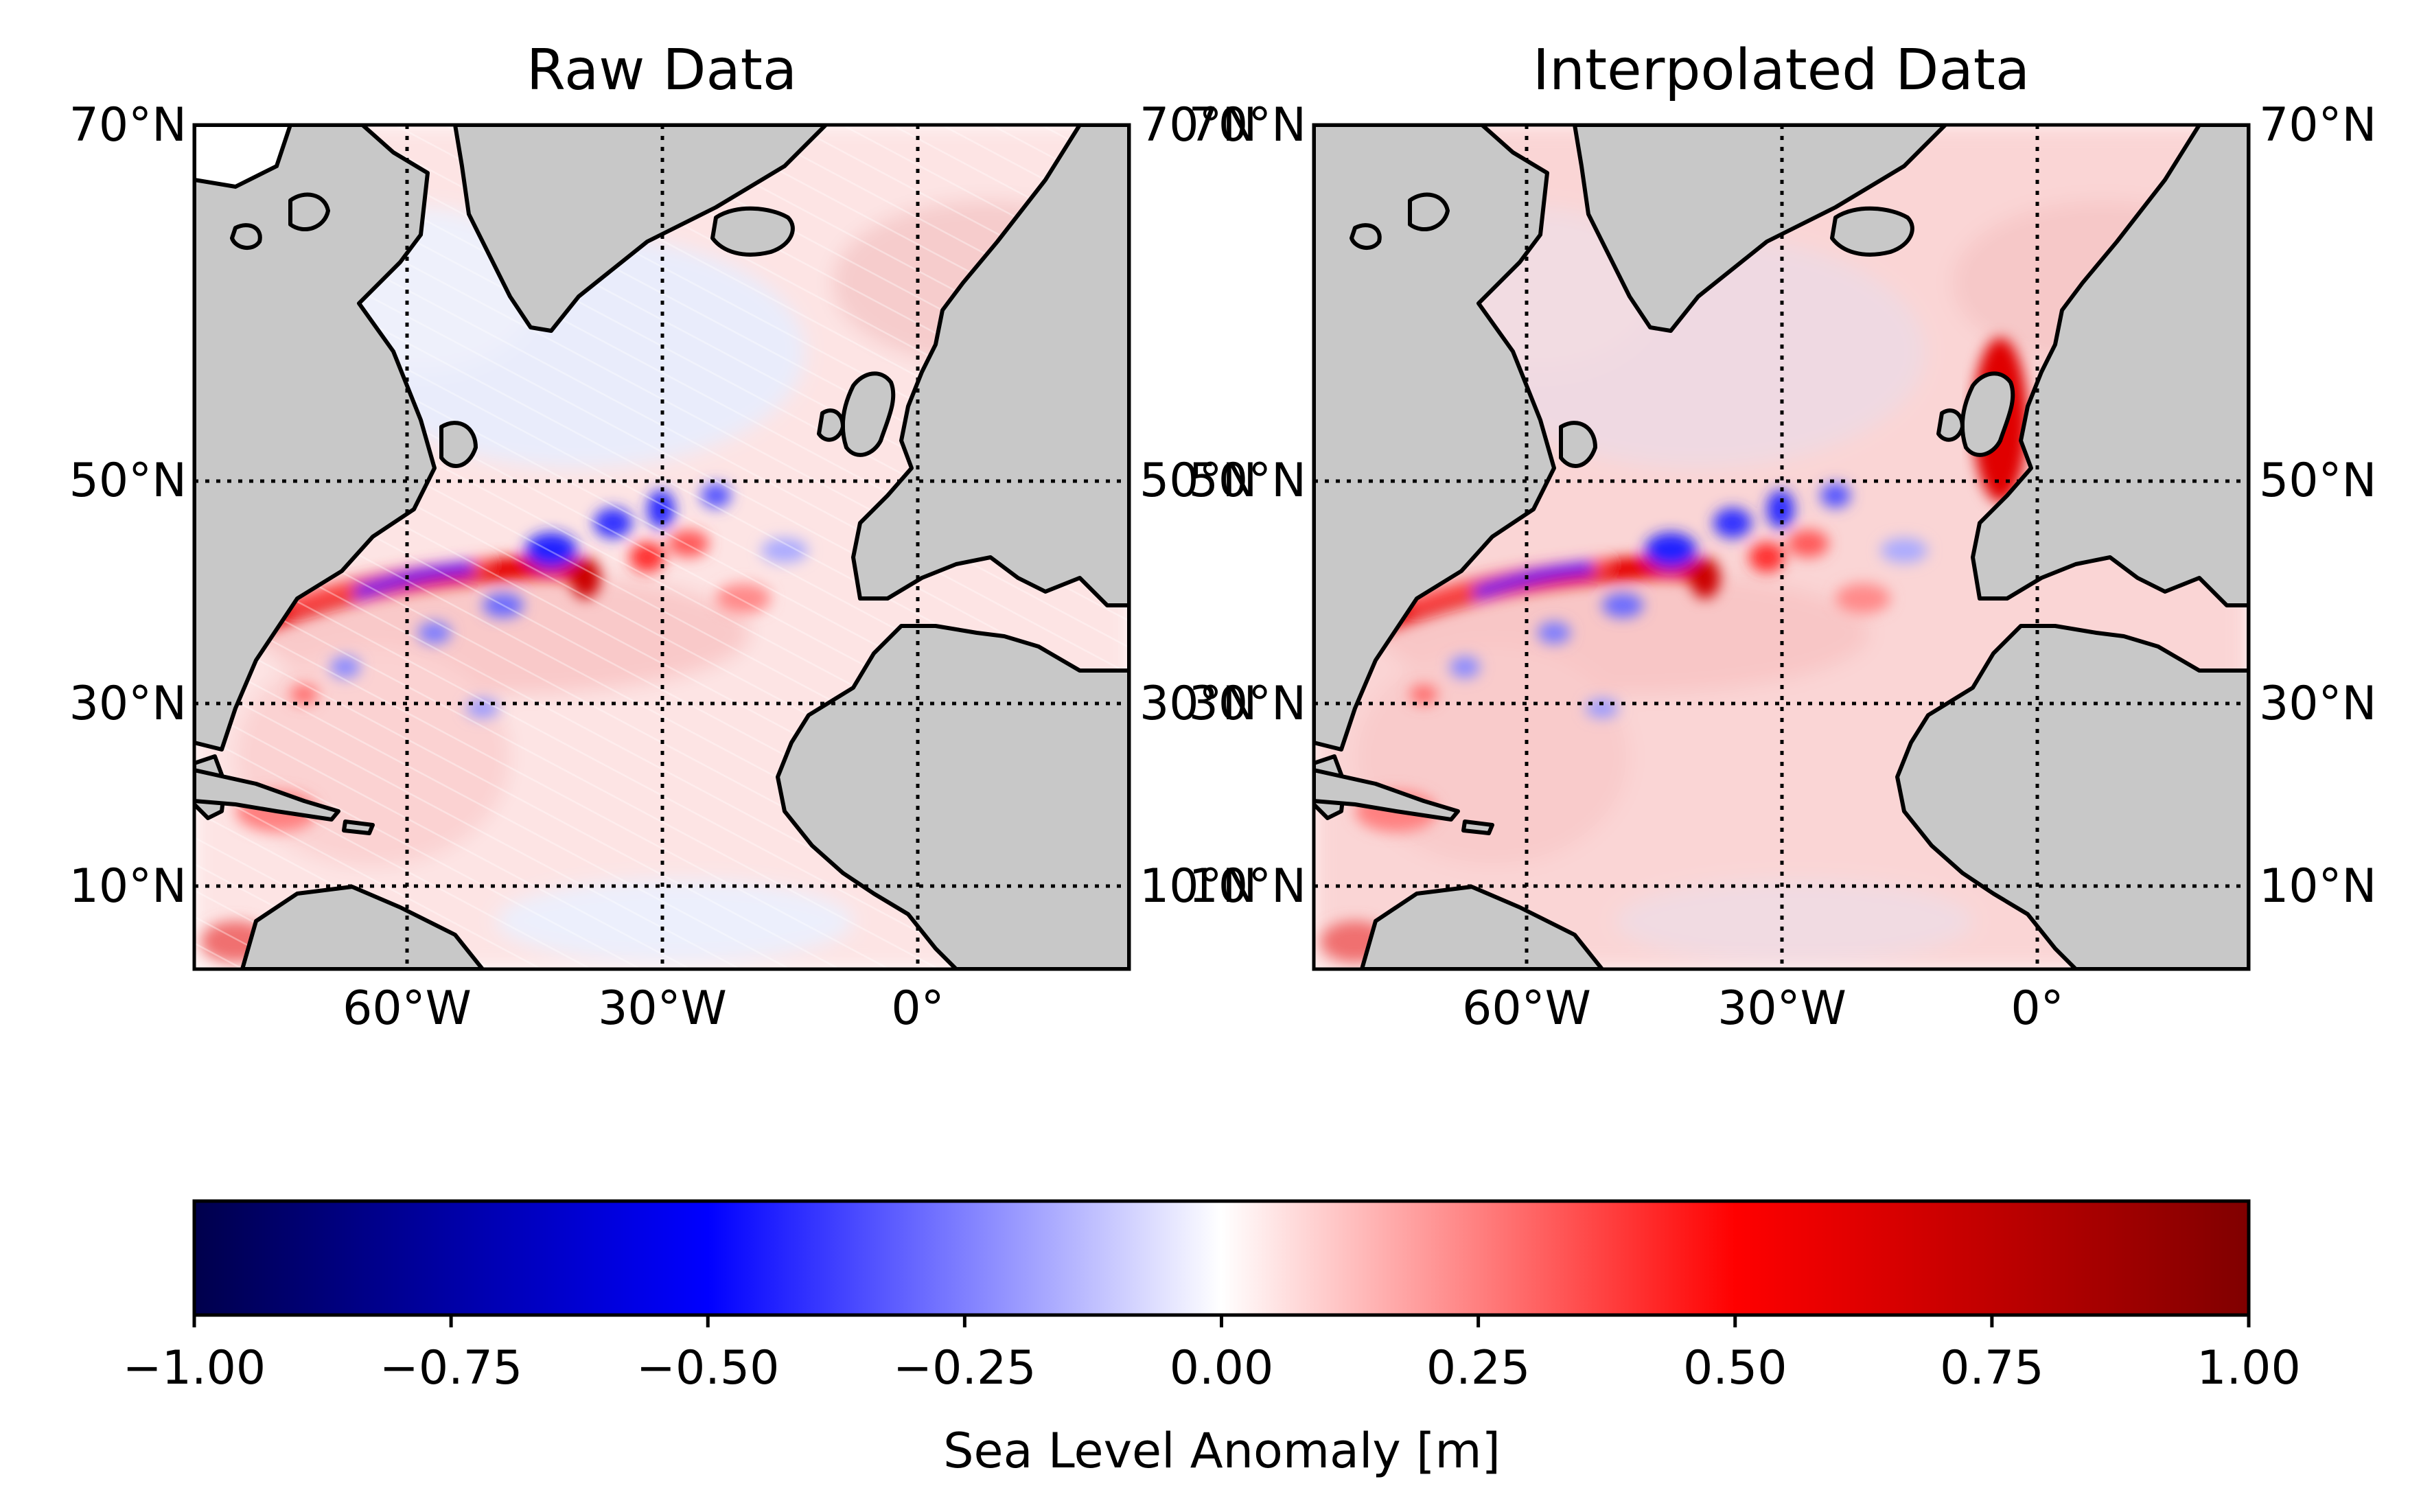 This screenshot has width=2432, height=1512. Describe the element at coordinates (708, 1368) in the screenshot. I see `colorbar-tick-label: −0.50` at that location.